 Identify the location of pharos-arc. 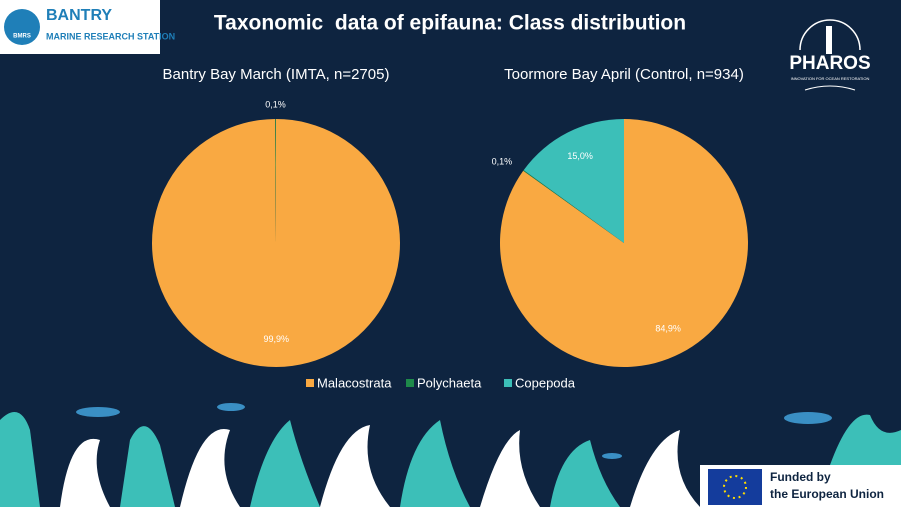
(830, 35).